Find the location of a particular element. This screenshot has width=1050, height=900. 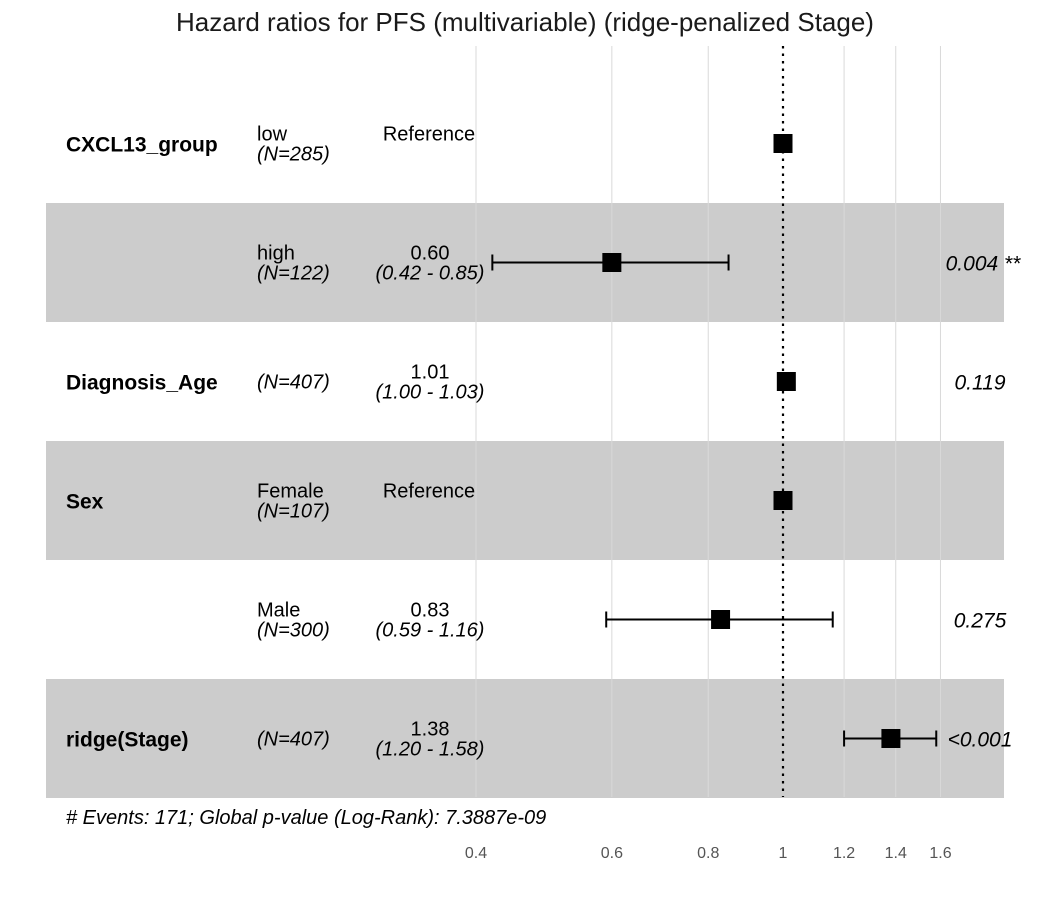

x-tick-label-0: 0.4 is located at coordinates (476, 853).